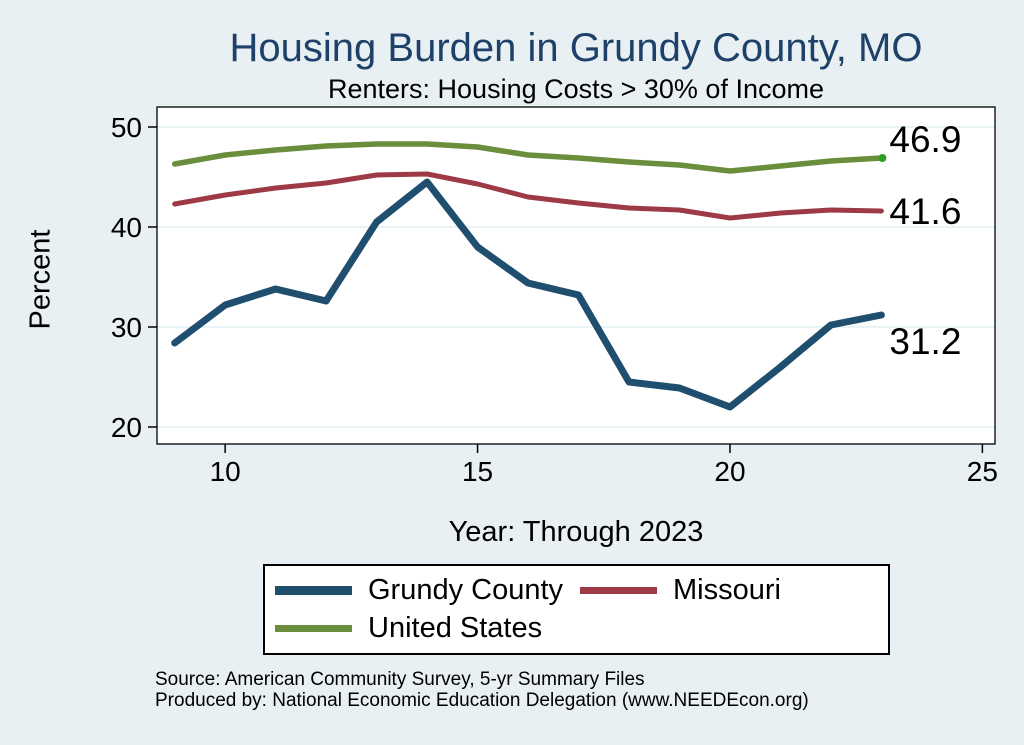  I want to click on legend-swatch-united-states, so click(313, 628).